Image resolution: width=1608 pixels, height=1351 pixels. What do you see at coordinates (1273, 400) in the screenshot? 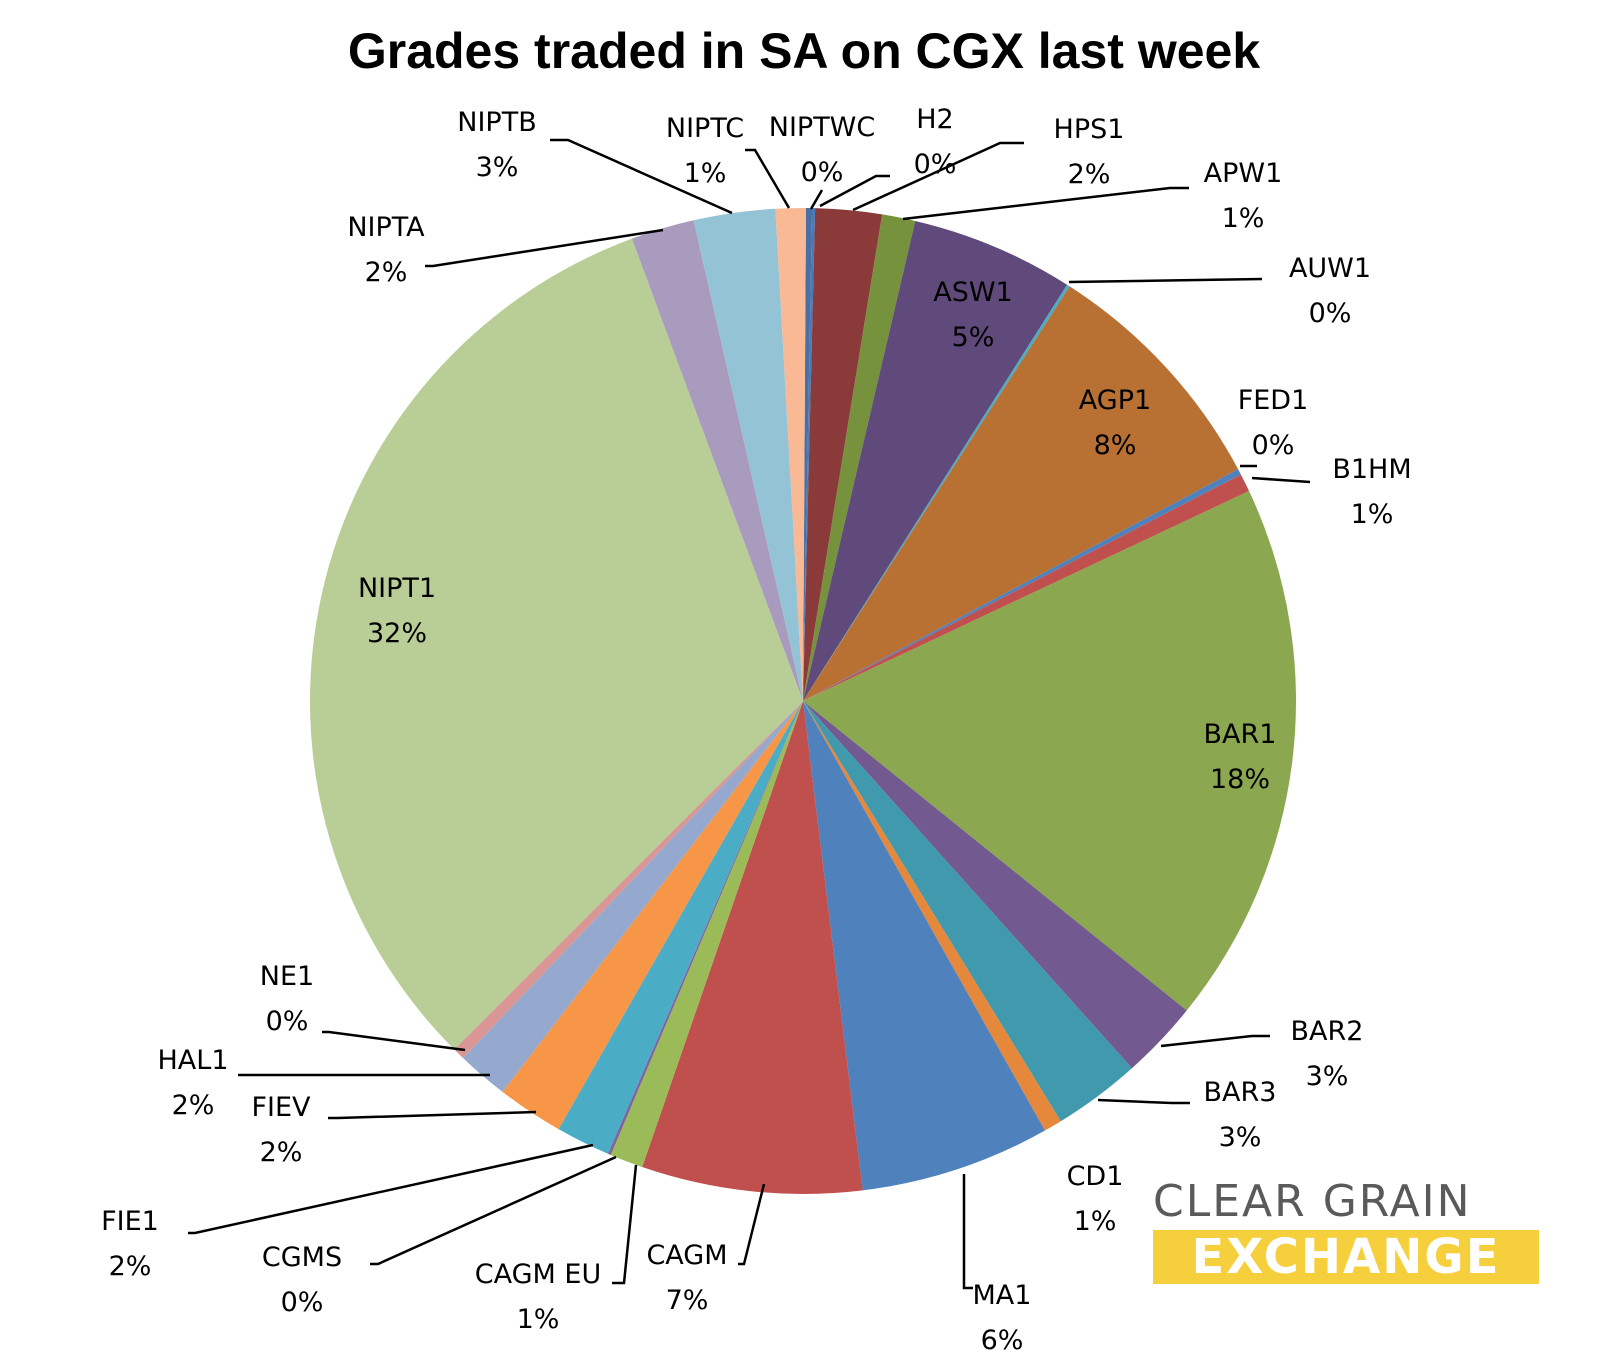
I see `slice-name-label-fed1: FED1` at bounding box center [1273, 400].